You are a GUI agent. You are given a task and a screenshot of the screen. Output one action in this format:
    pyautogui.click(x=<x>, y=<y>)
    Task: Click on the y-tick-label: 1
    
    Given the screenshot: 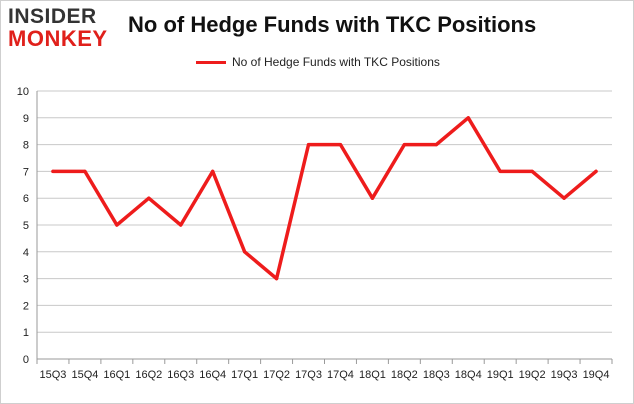 What is the action you would take?
    pyautogui.click(x=26, y=333)
    